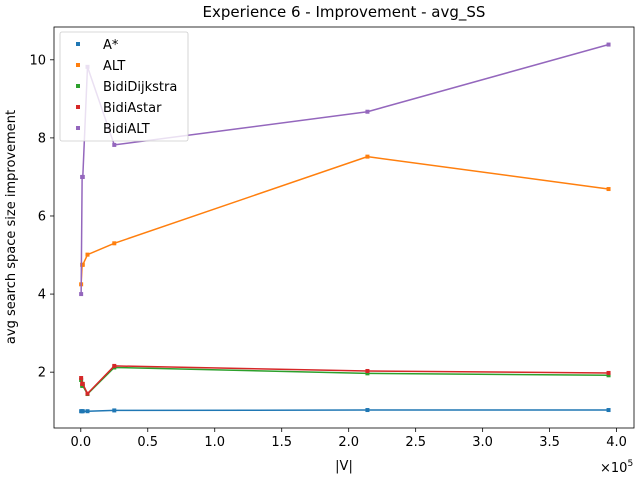 This screenshot has height=480, width=640. I want to click on x-axis-offset-label: ×10⁵, so click(616, 467).